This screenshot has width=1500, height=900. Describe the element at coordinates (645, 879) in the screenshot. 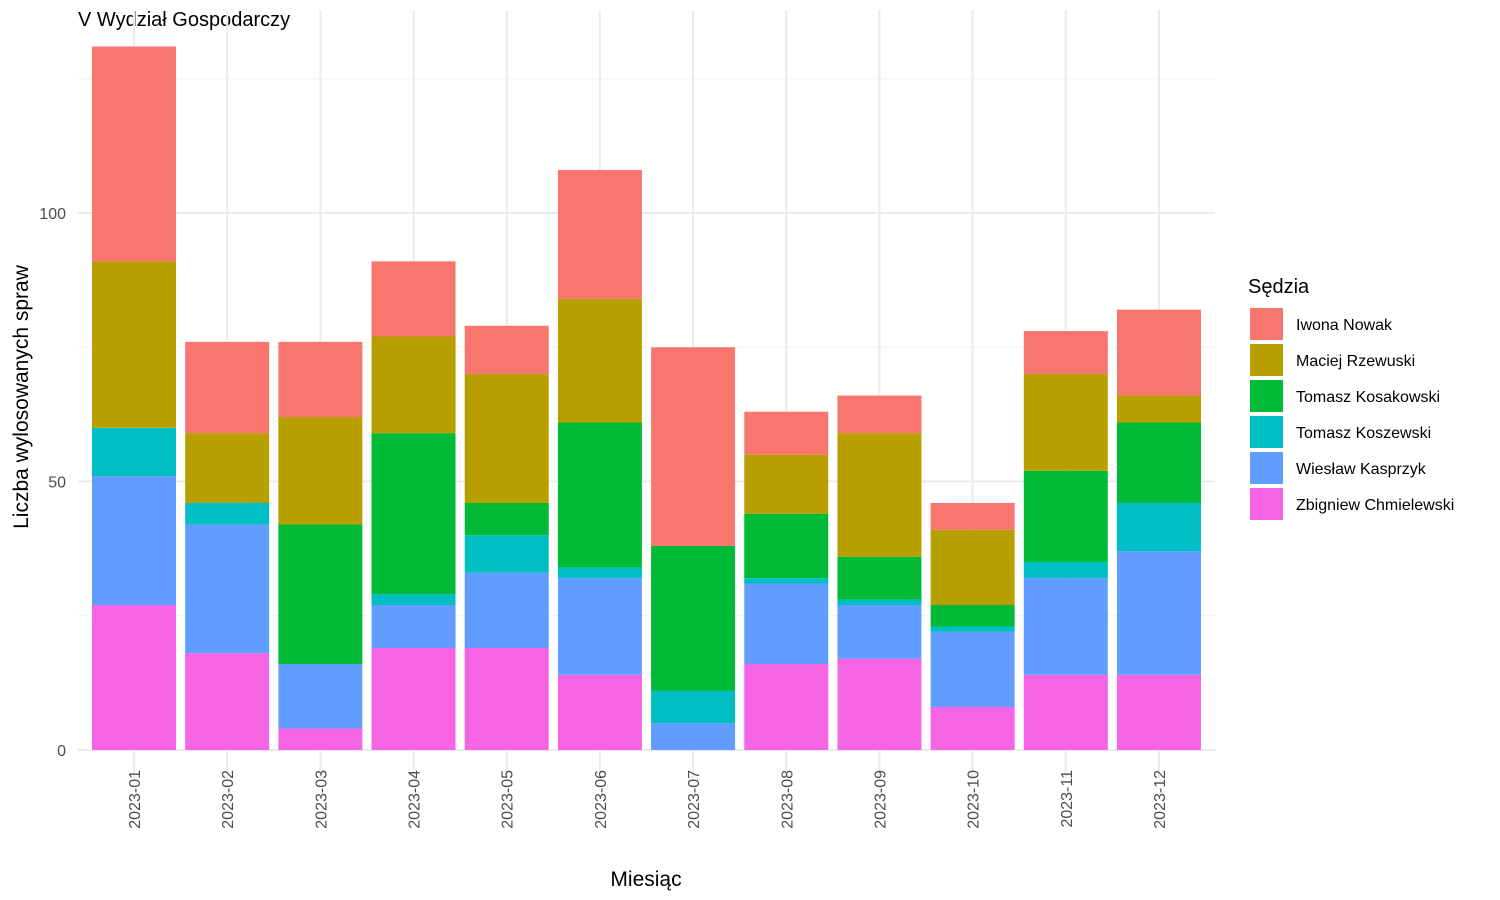

I see `x-axis-title: Miesiąc` at that location.